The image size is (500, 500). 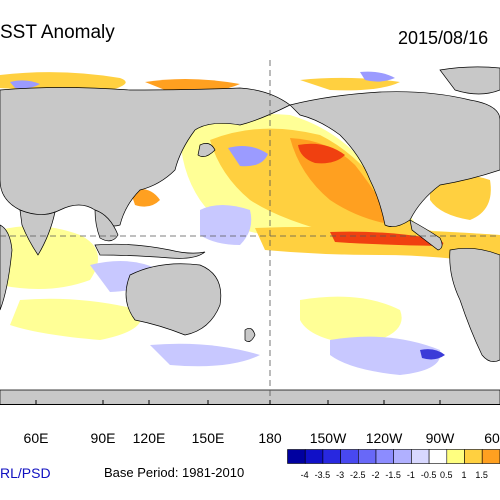 What do you see at coordinates (248, 156) in the screenshot?
I see `cool-kuroshio` at bounding box center [248, 156].